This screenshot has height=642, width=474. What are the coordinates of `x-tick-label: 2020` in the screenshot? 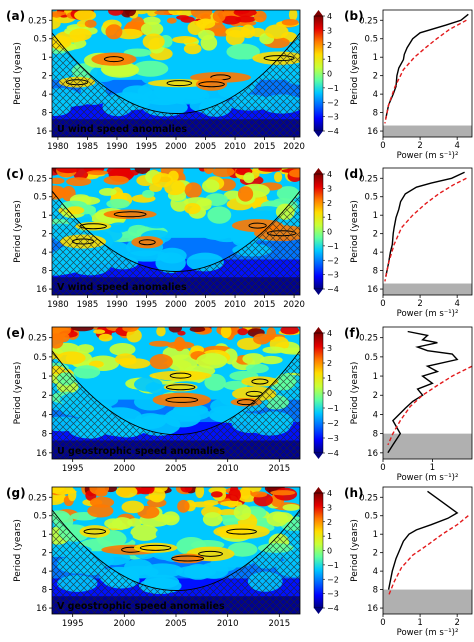 It's located at (294, 147).